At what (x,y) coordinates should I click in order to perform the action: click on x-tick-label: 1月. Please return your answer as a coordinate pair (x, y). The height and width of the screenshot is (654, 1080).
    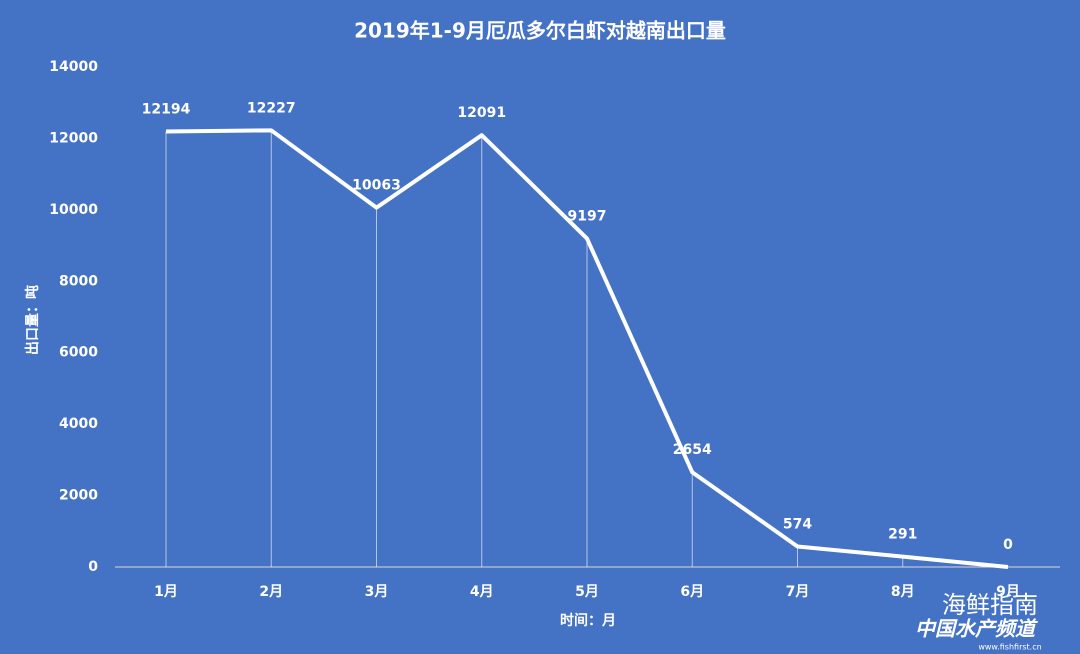
    Looking at the image, I should click on (166, 592).